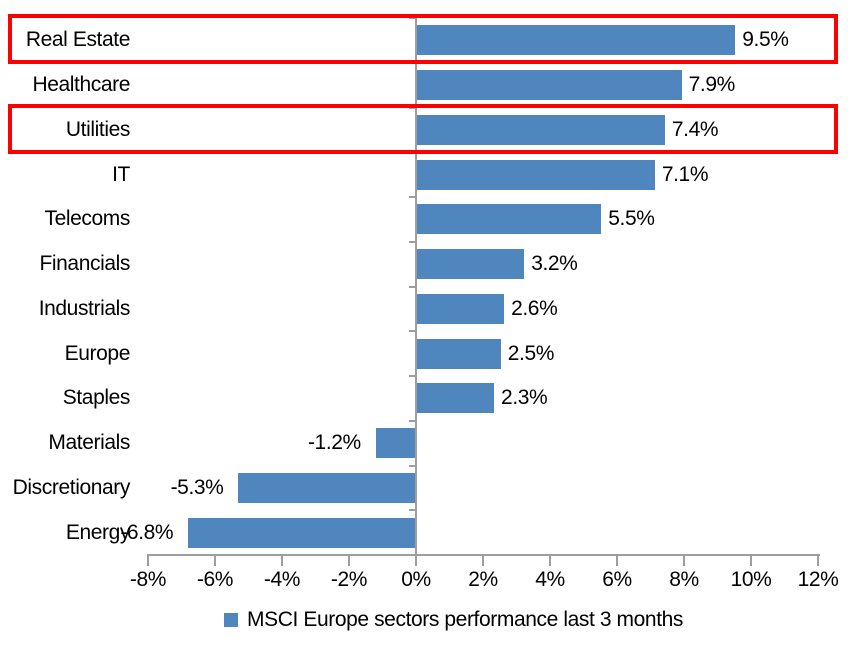 This screenshot has width=852, height=651. I want to click on x-axis-tick-label: 4%, so click(550, 579).